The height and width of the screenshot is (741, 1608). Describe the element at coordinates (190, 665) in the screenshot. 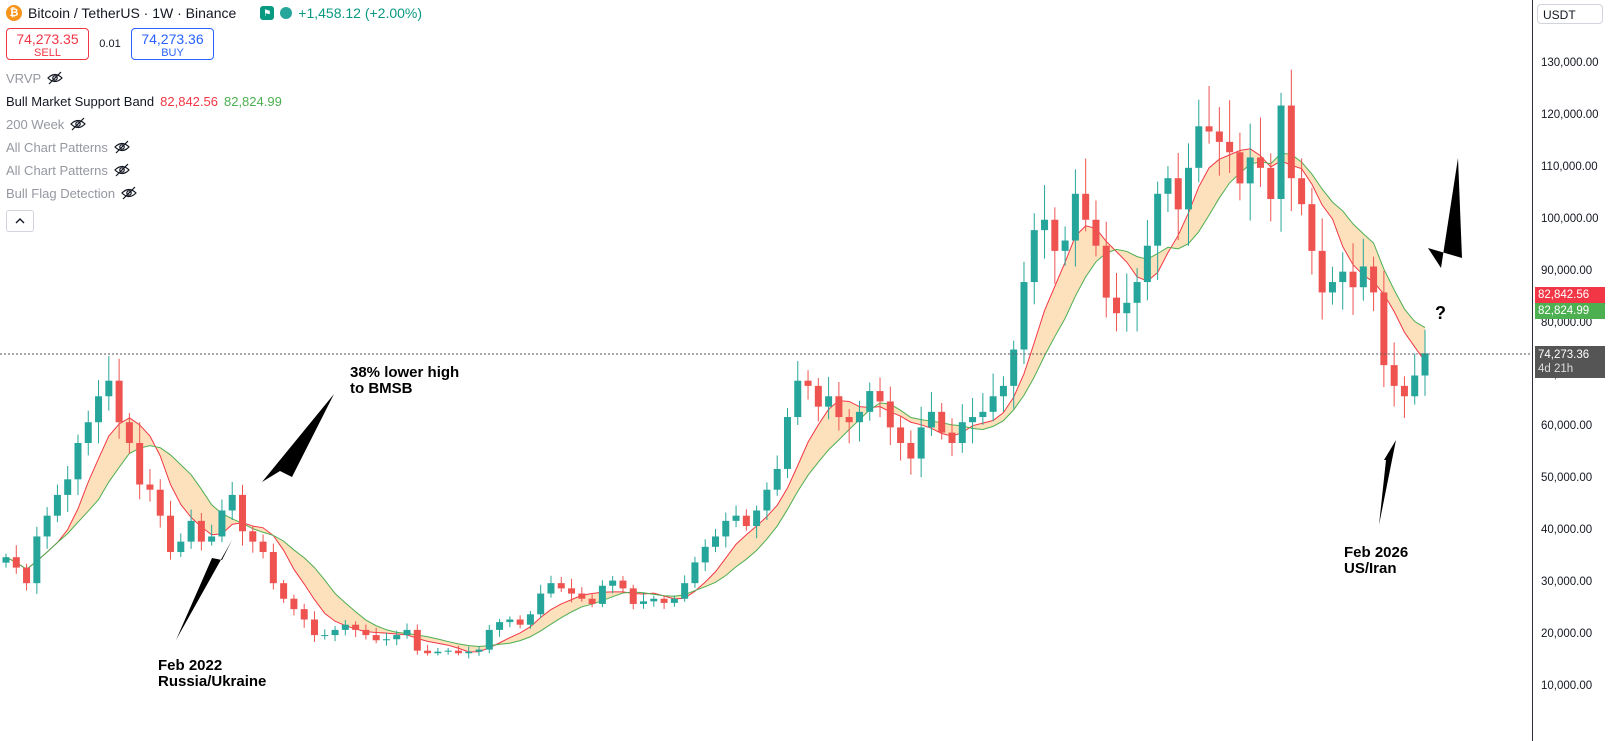

I see `annotation-text: Feb 2022` at that location.